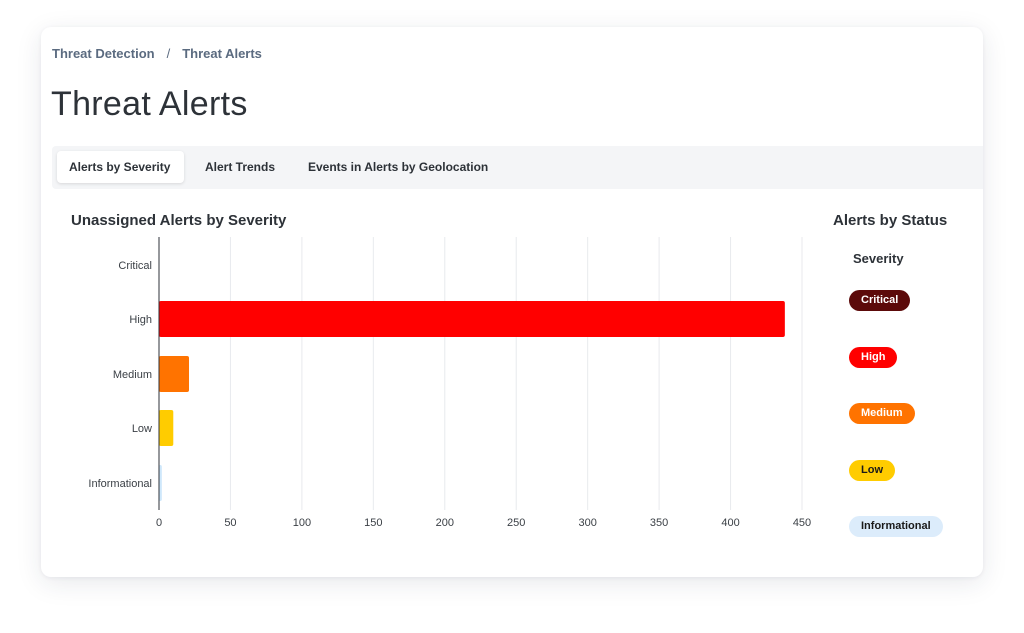 Image resolution: width=1024 pixels, height=633 pixels. Describe the element at coordinates (659, 523) in the screenshot. I see `x-tick-label: 350` at that location.